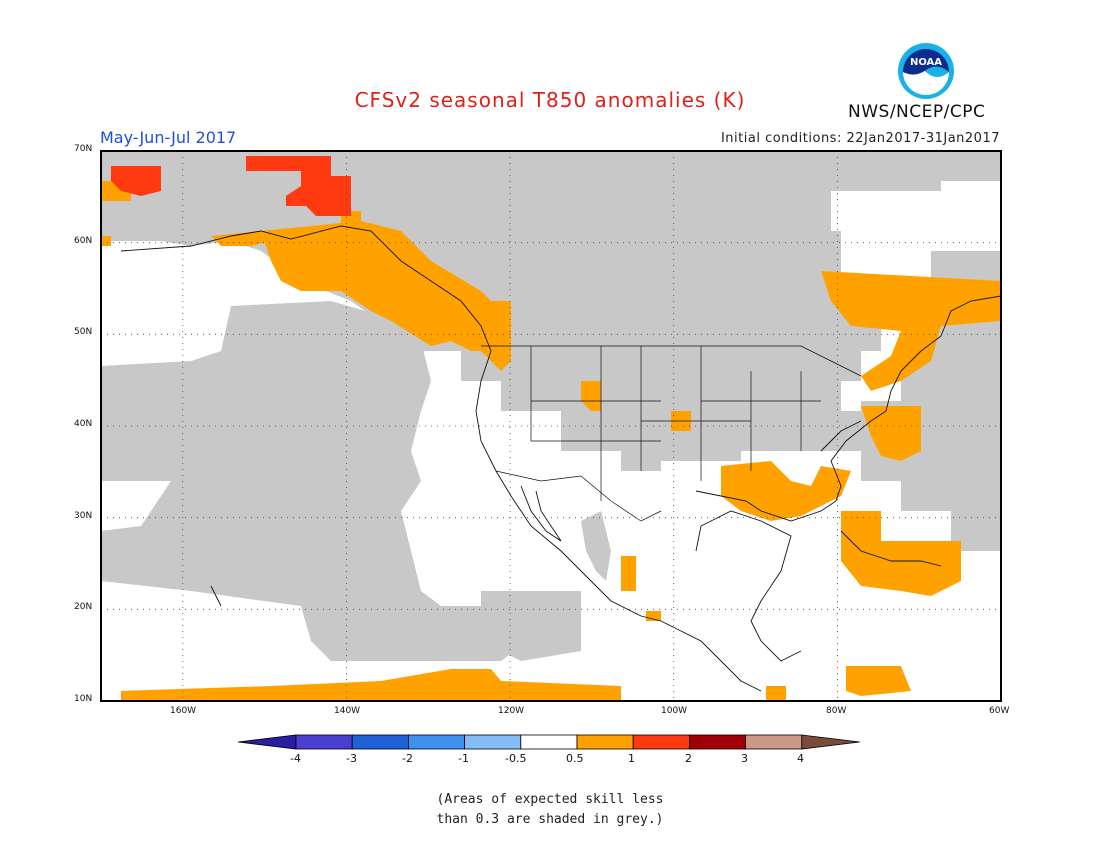 The image size is (1100, 850). I want to click on colorbar-label: -4, so click(295, 758).